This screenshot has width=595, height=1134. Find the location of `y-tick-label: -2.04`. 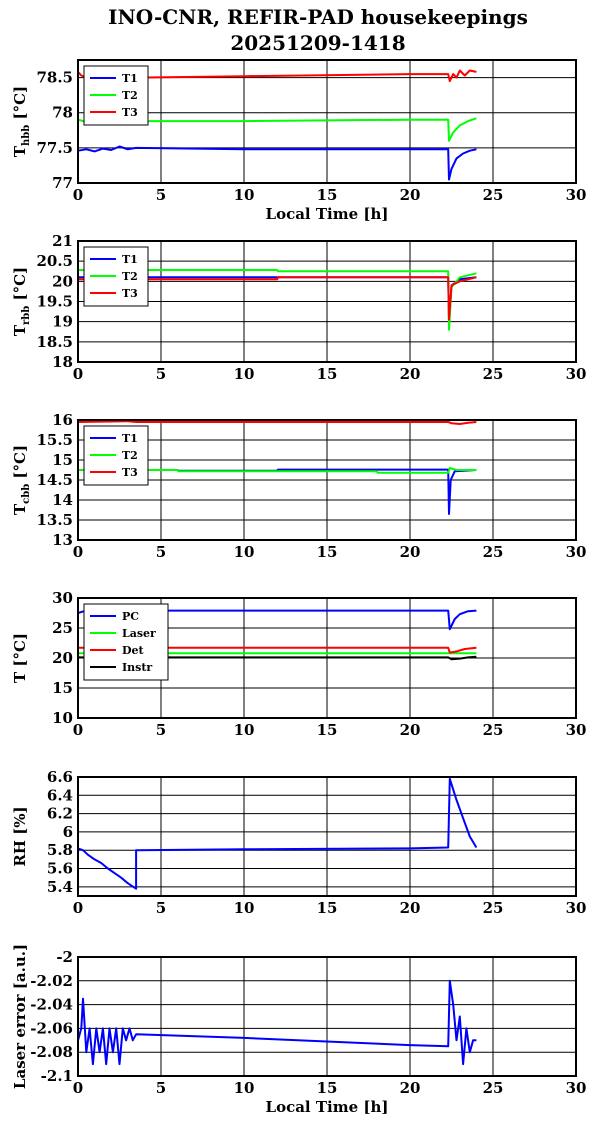

y-tick-label: -2.04 is located at coordinates (51, 1005).